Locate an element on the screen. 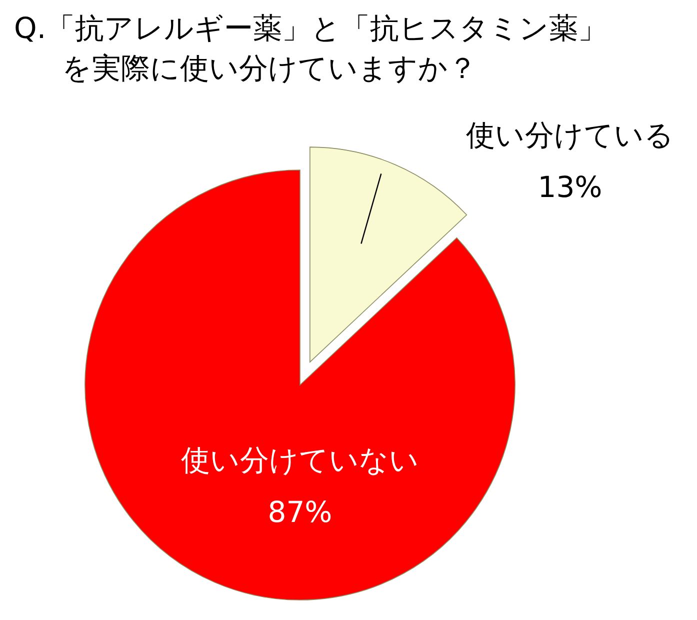 This screenshot has width=697, height=620. chart-title: Q.「抗アレルギー薬」と「抗ヒスタミン薬」を実際に使い分けていますか？ is located at coordinates (311, 48).